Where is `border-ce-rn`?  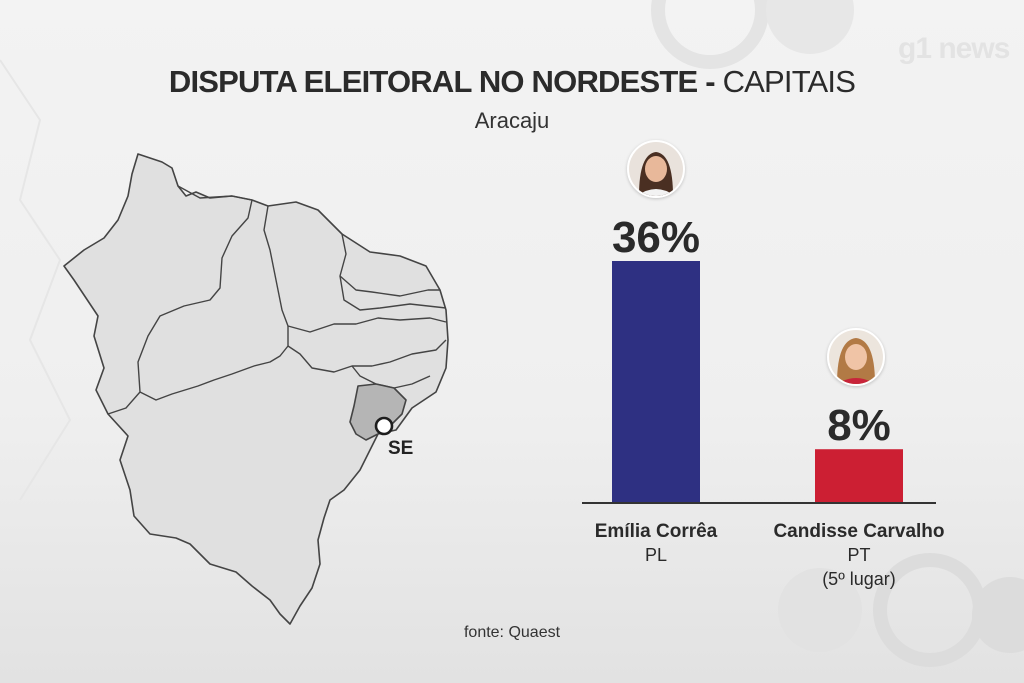
border-ce-rn is located at coordinates (389, 265).